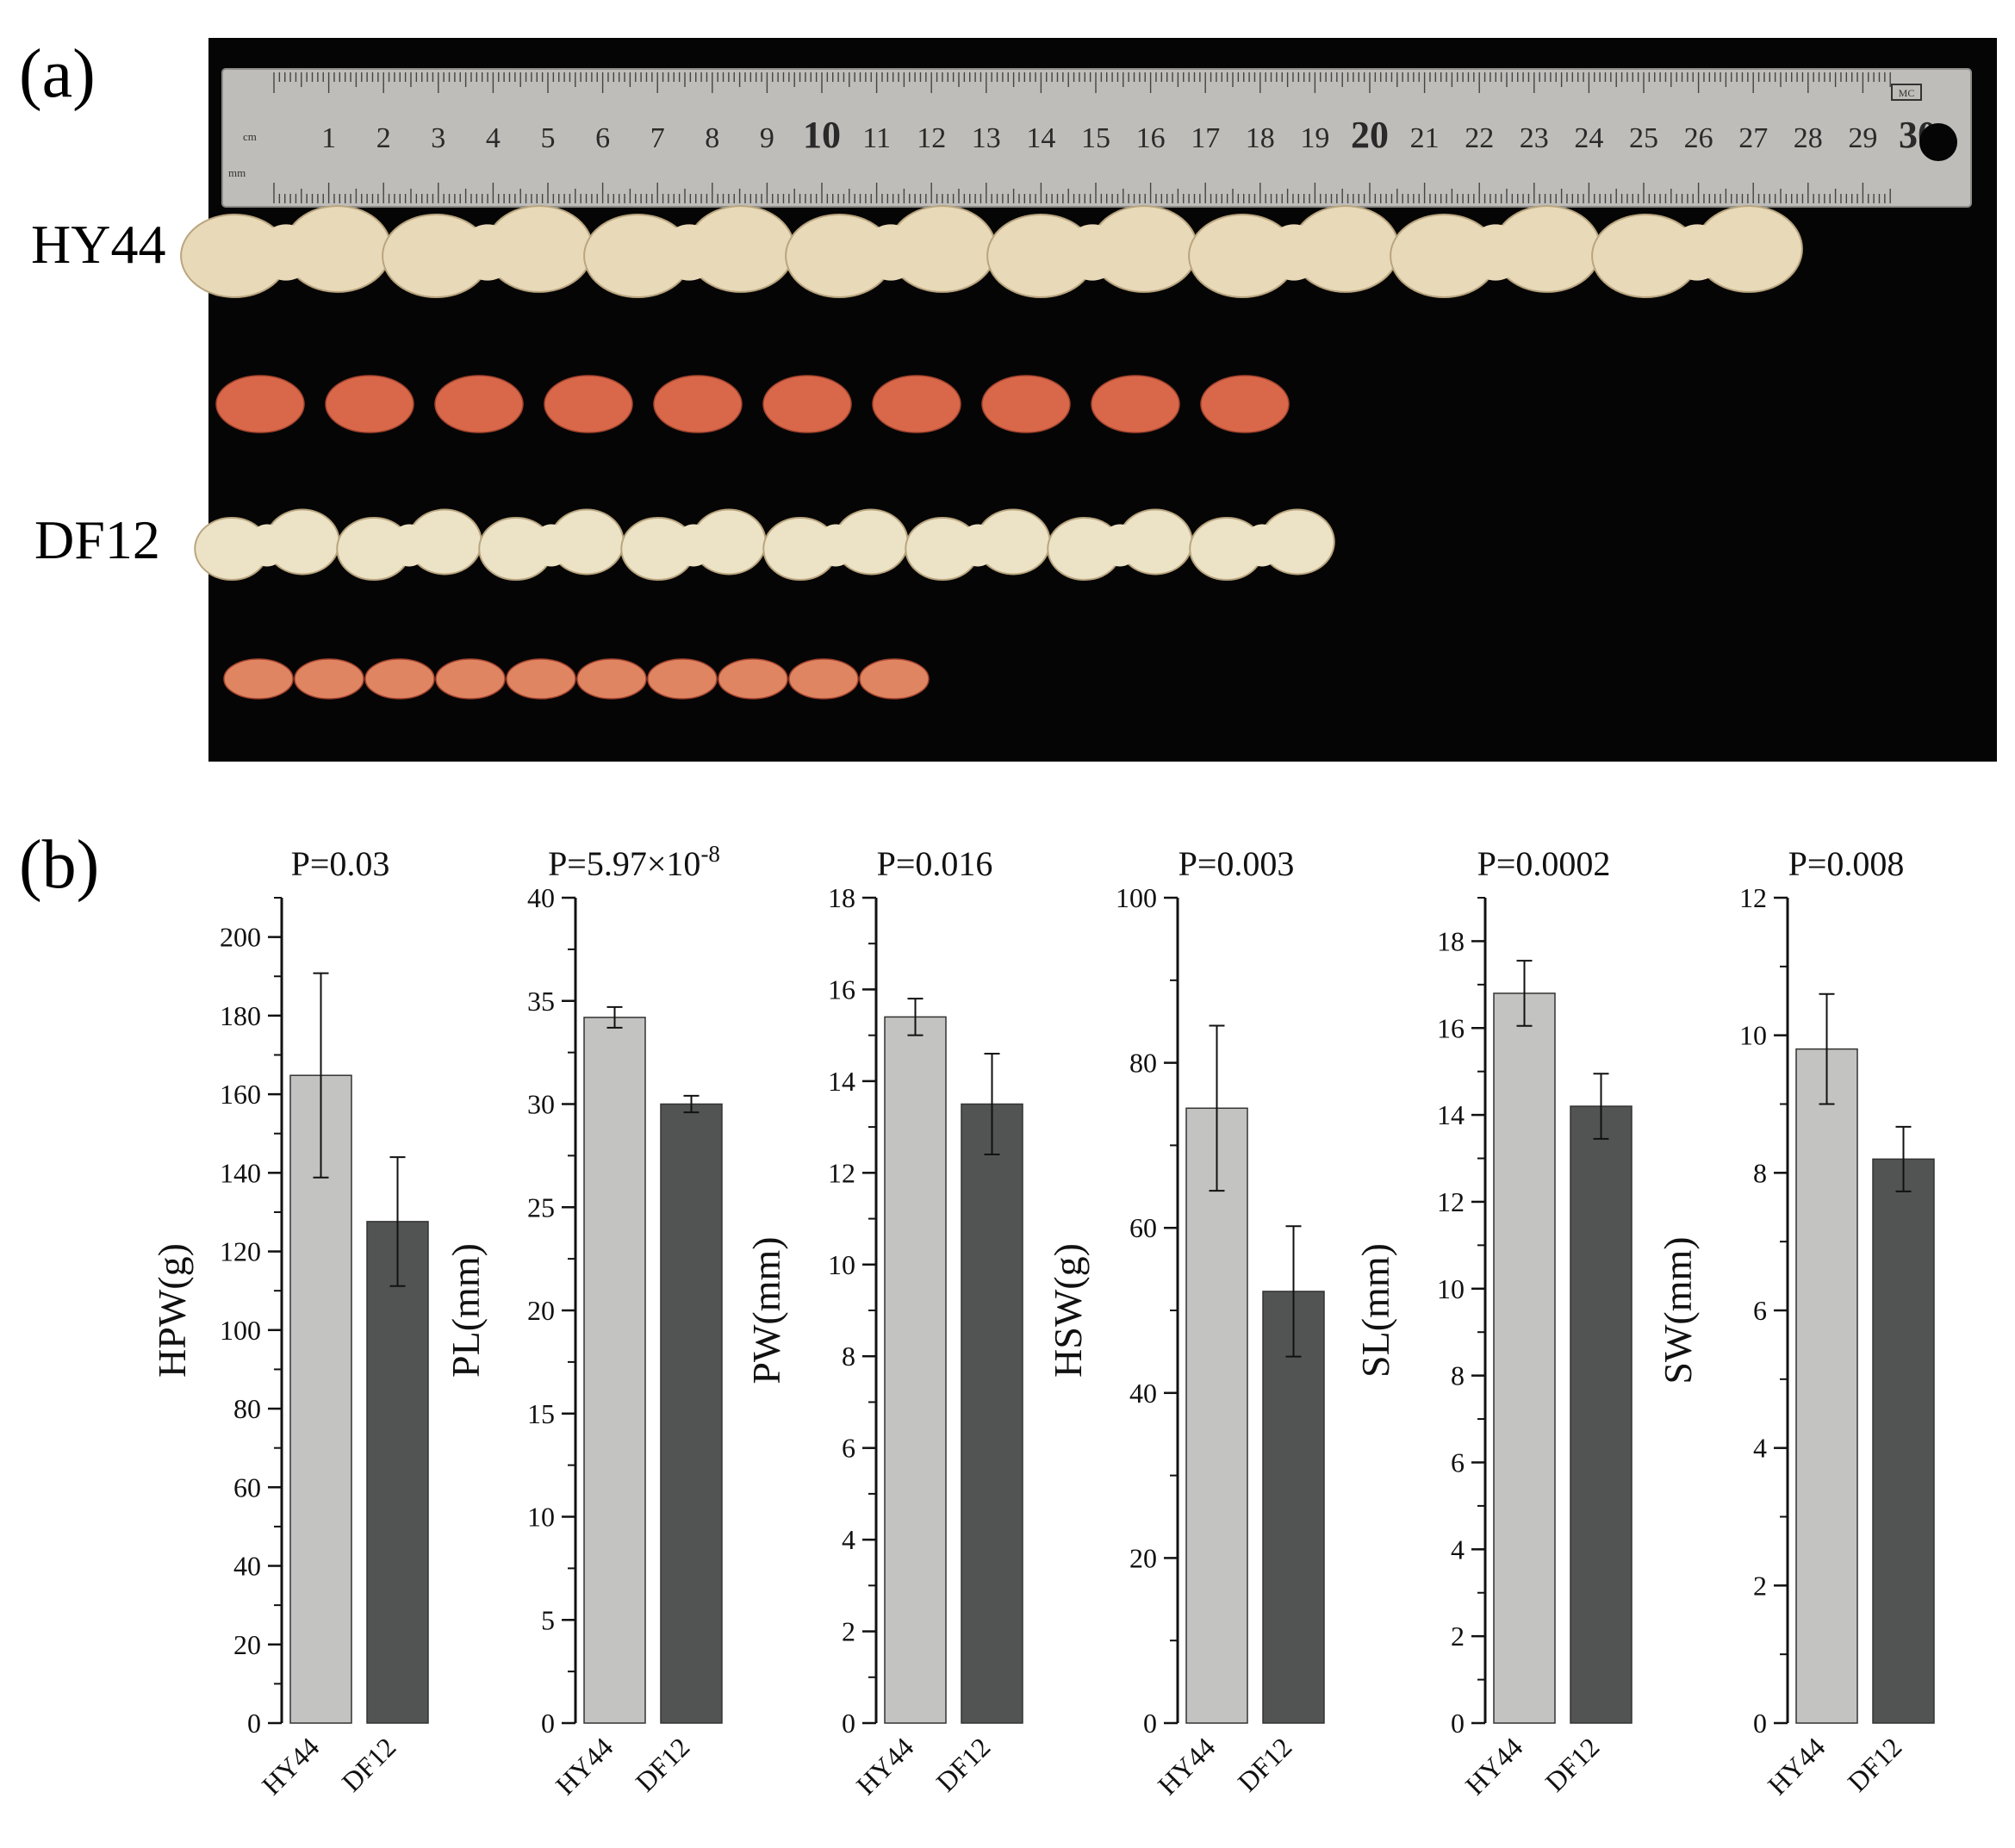 This screenshot has width=2015, height=1848. Describe the element at coordinates (712, 138) in the screenshot. I see `ruler-number: 8` at that location.